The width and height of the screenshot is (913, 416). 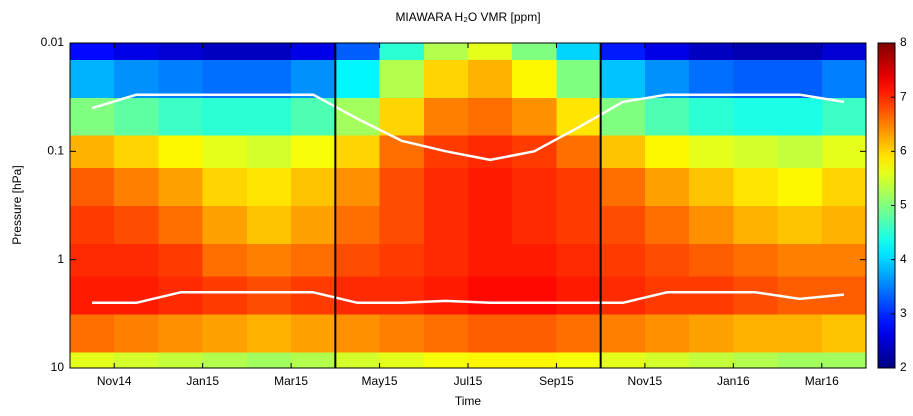 What do you see at coordinates (55, 151) in the screenshot?
I see `y-tick-label: 0.1` at bounding box center [55, 151].